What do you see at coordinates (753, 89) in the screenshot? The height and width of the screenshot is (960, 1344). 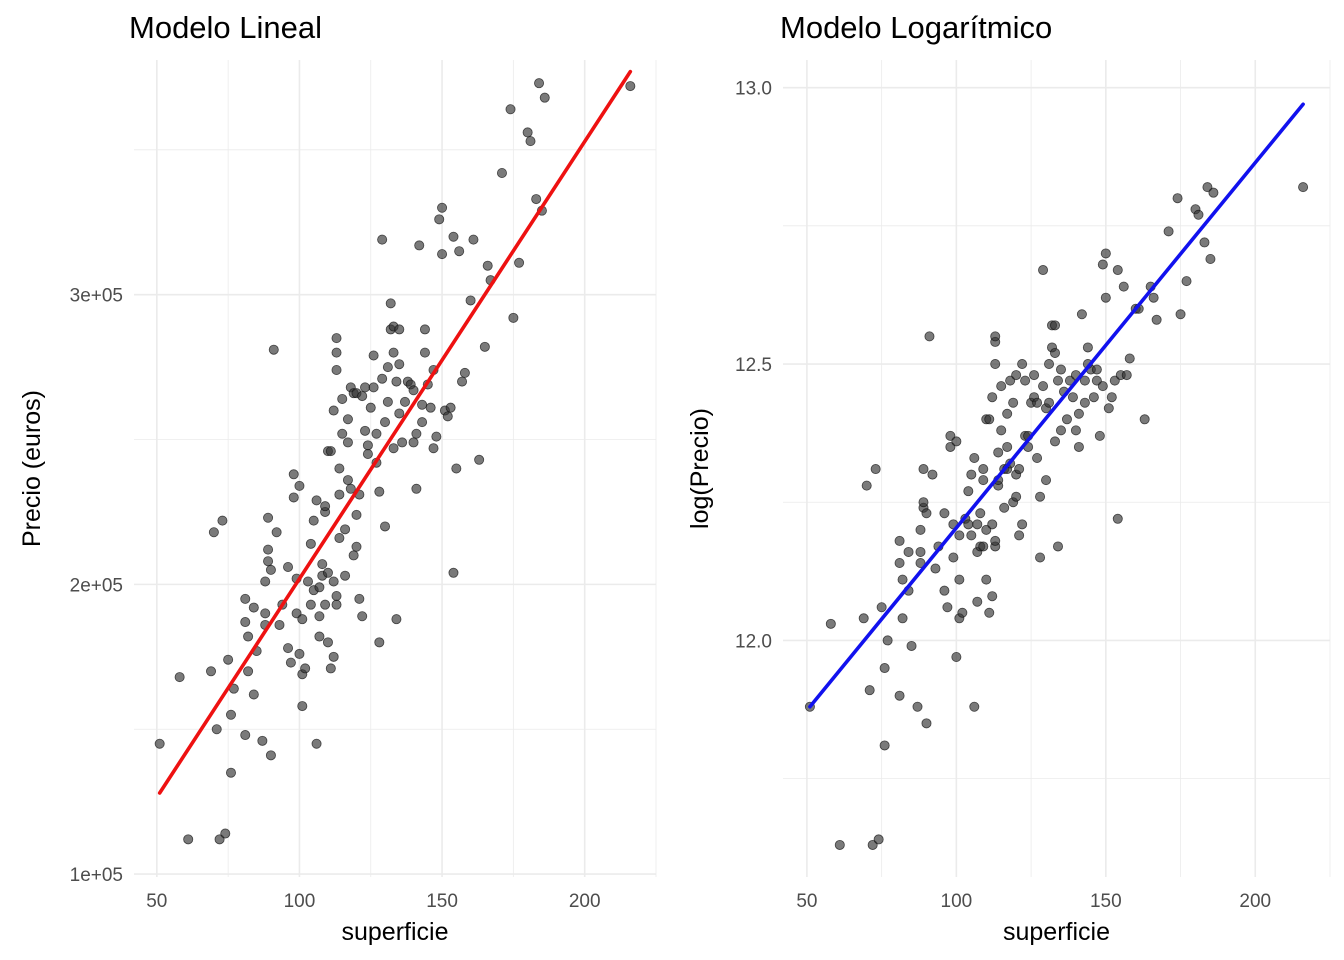 I see `right-y-tick-label: 13.0` at bounding box center [753, 89].